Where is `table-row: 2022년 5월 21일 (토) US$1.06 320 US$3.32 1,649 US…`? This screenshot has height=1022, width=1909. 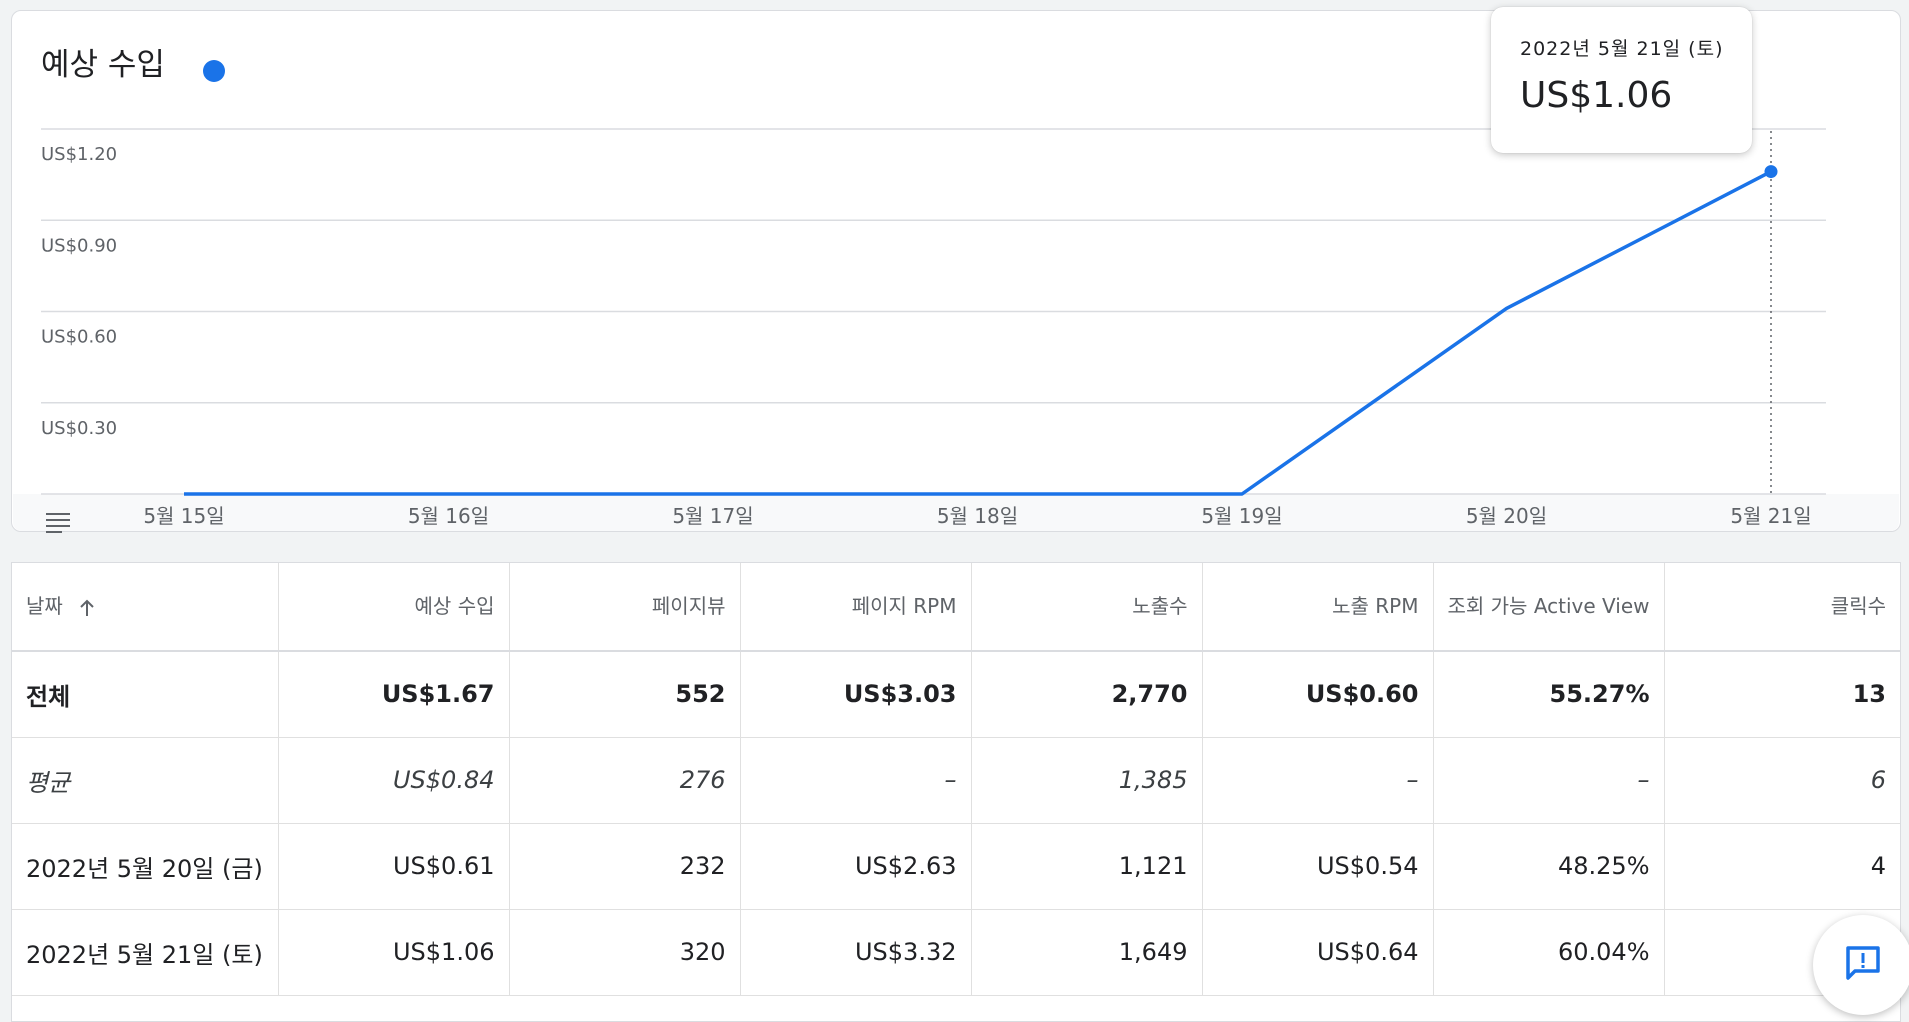
table-row: 2022년 5월 21일 (토) US$1.06 320 US$3.32 1,649 US… is located at coordinates (956, 952).